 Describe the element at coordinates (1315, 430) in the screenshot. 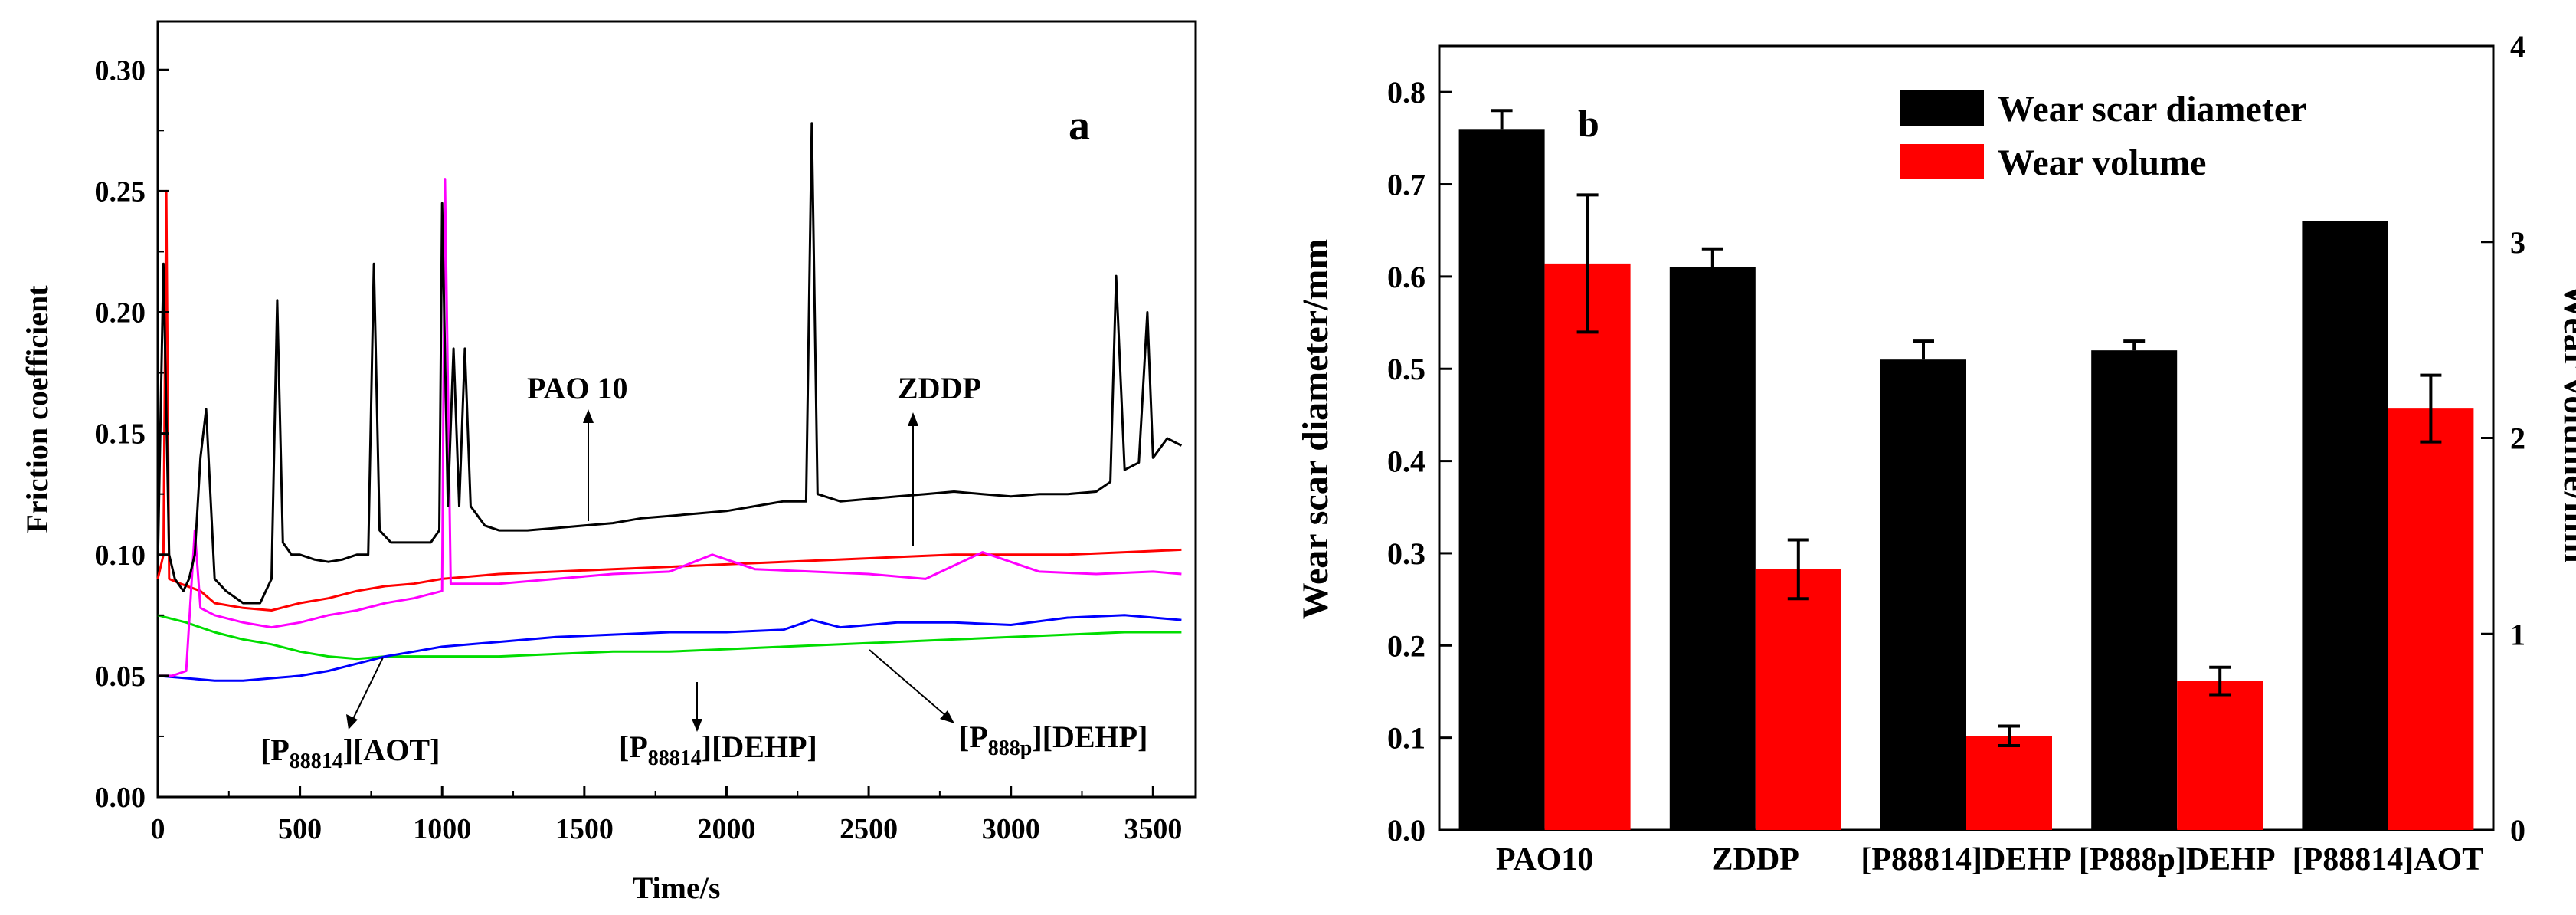

I see `y-axis-label-b: Wear scar diameter/mm` at that location.